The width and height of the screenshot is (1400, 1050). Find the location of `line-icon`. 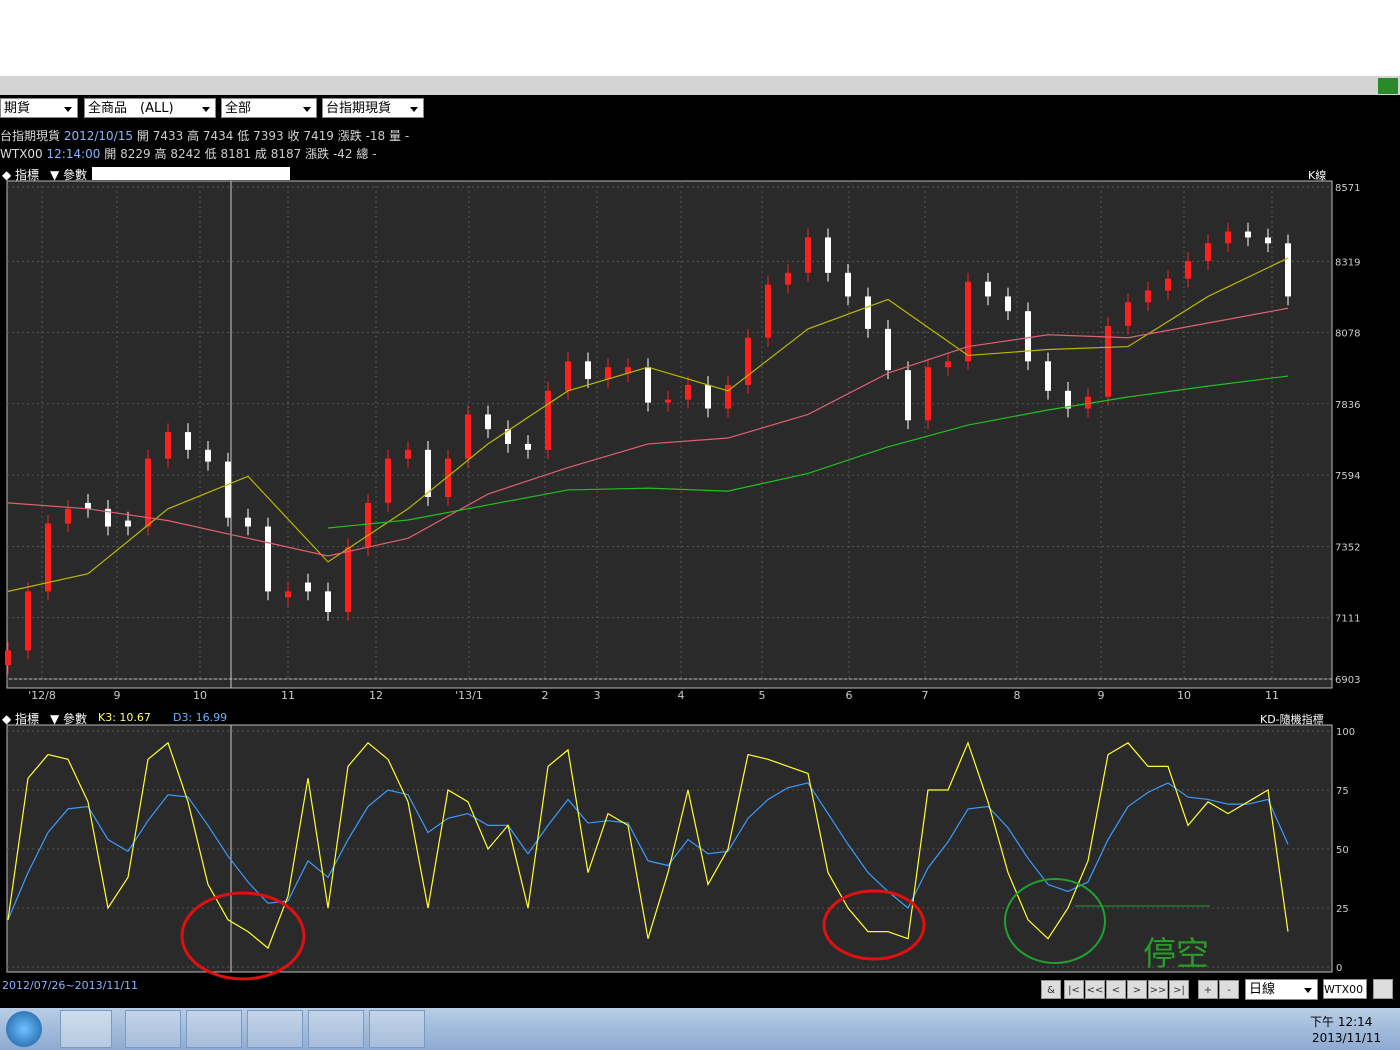

line-icon is located at coordinates (397, 1029).